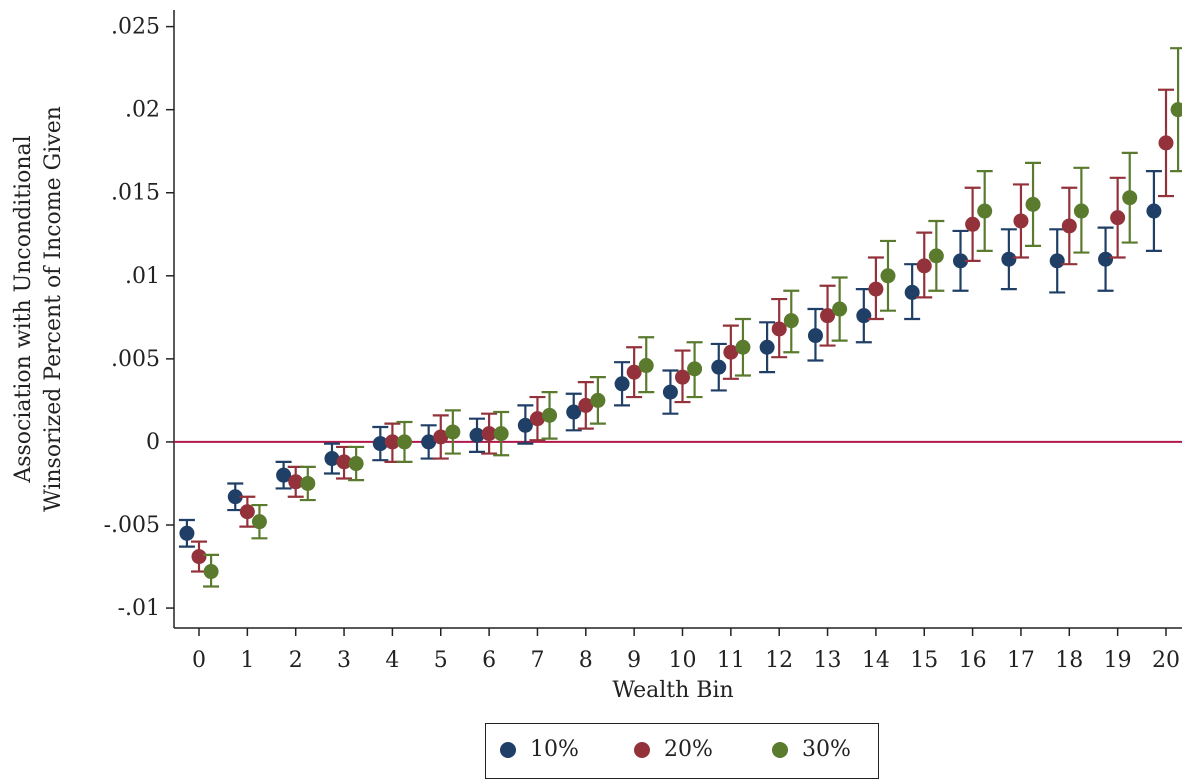  Describe the element at coordinates (142, 276) in the screenshot. I see `y-tick-label: .01` at that location.